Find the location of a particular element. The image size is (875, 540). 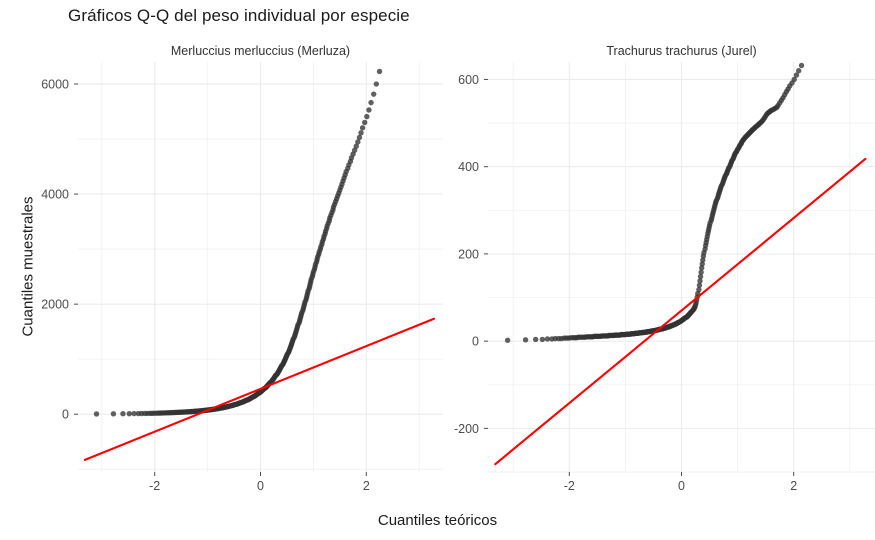

y-axis-title: Cuantiles muestrales is located at coordinates (28, 266).